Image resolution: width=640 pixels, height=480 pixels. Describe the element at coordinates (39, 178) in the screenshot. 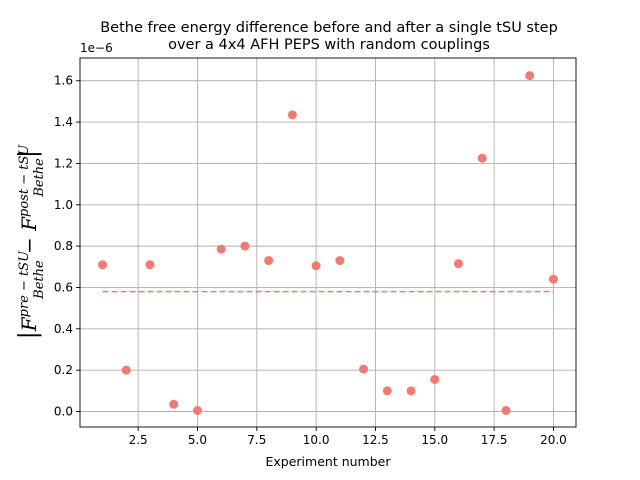

I see `y-label-sub-2: Bethe` at that location.